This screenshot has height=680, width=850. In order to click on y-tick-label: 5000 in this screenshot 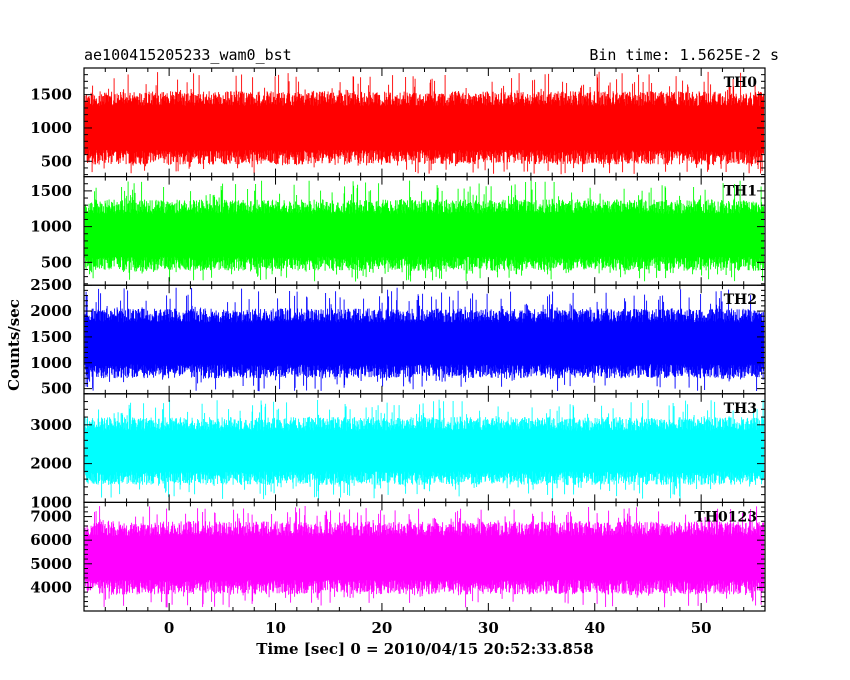, I will do `click(51, 564)`.